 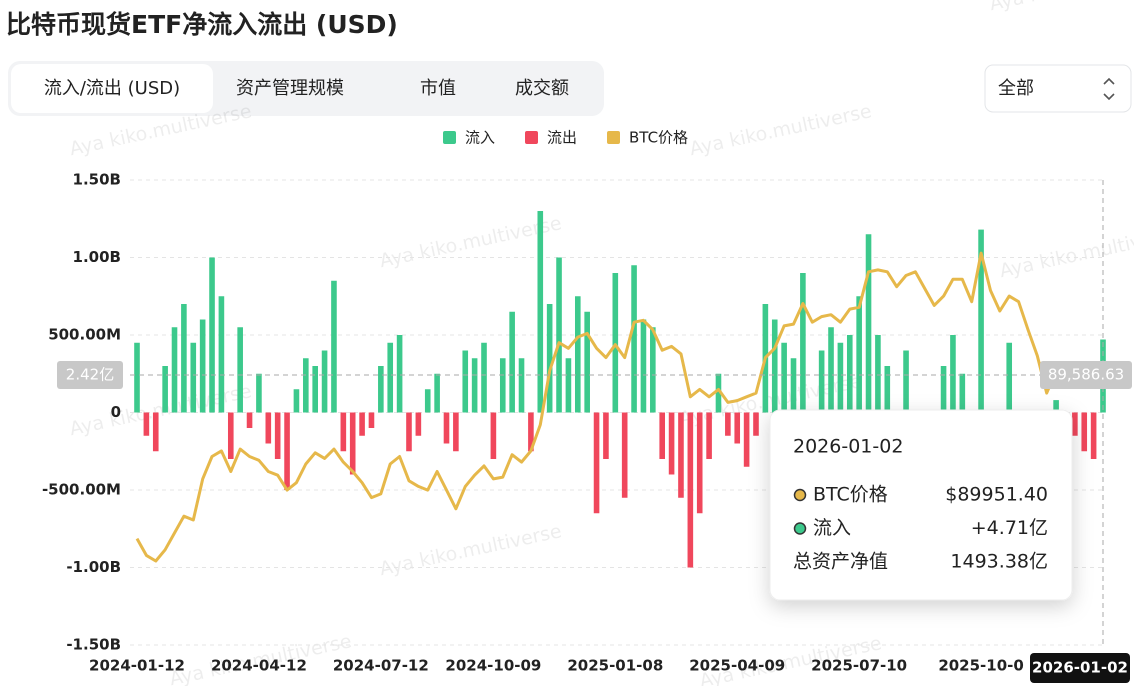 What do you see at coordinates (1009, 528) in the screenshot?
I see `tooltip-value: +4.71亿` at bounding box center [1009, 528].